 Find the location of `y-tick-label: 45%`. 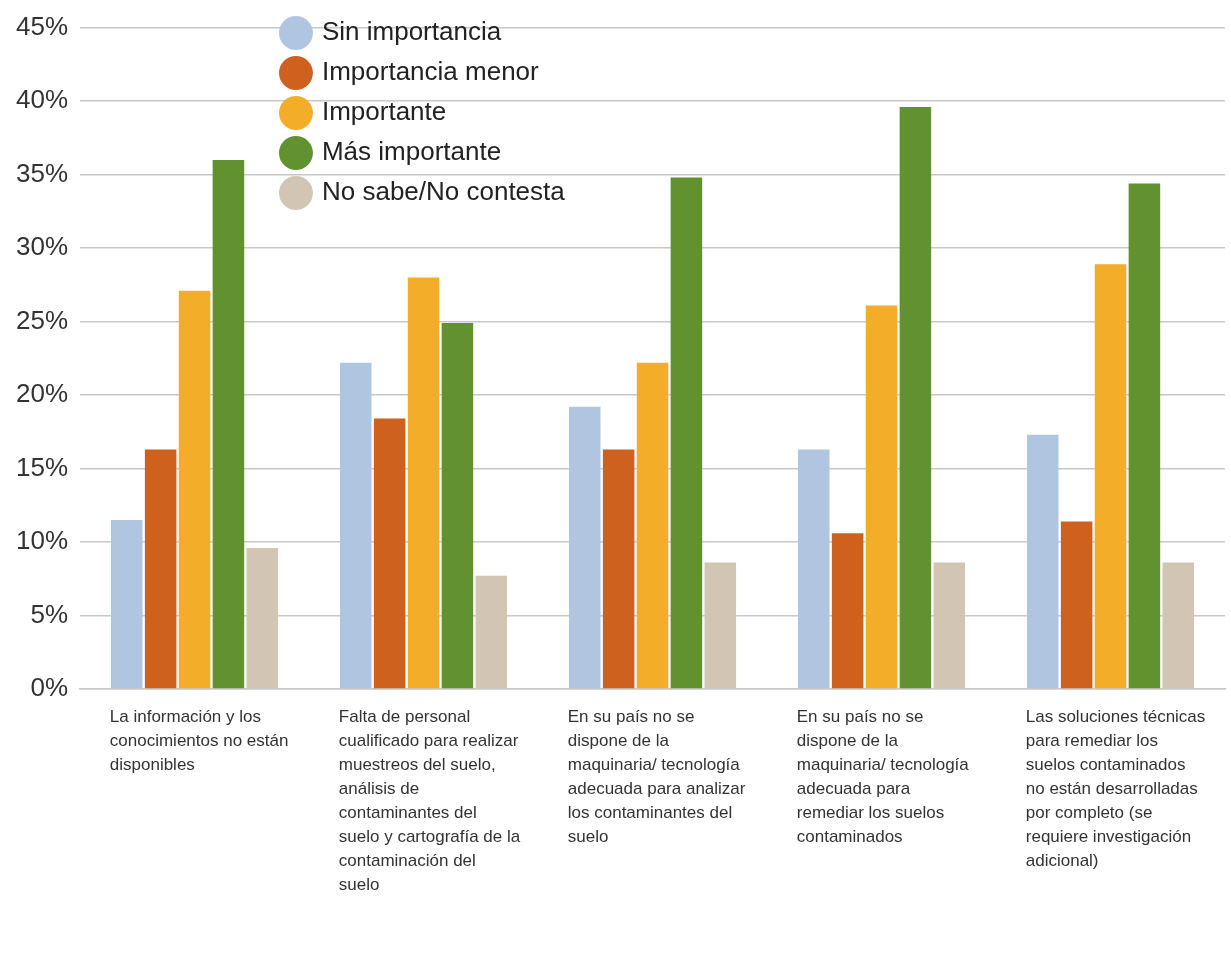

y-tick-label: 45% is located at coordinates (42, 25).